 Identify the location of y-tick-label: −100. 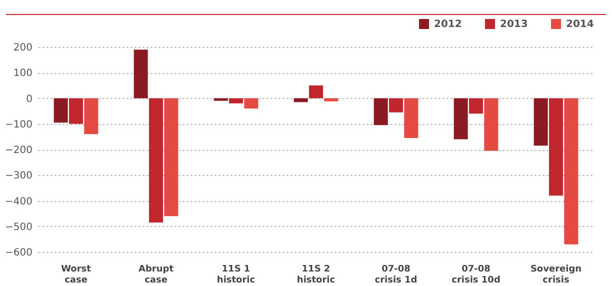
(18, 124).